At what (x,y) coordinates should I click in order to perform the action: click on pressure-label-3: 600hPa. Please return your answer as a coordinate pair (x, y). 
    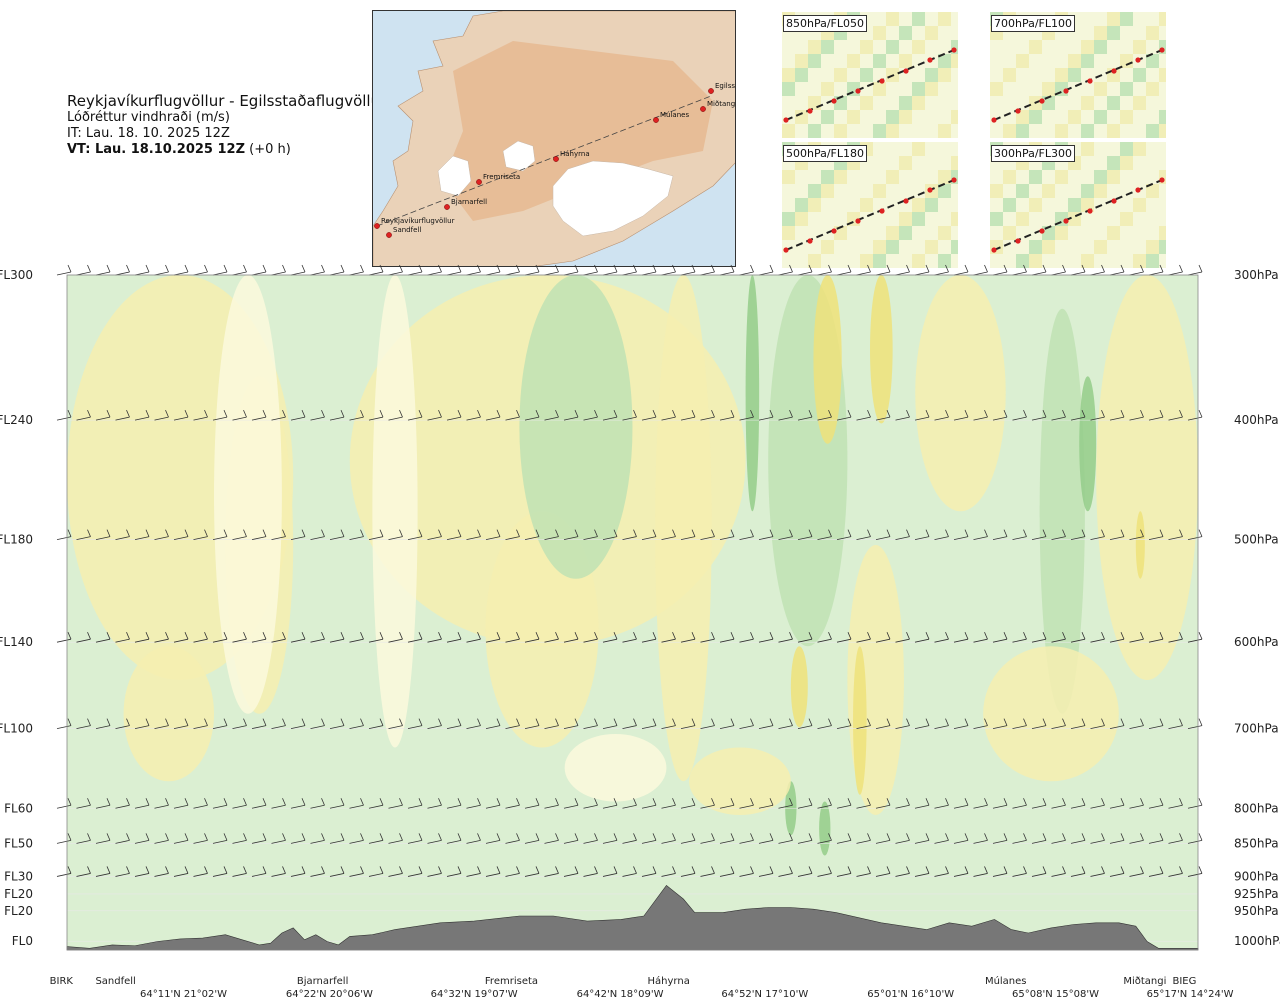
    Looking at the image, I should click on (1256, 642).